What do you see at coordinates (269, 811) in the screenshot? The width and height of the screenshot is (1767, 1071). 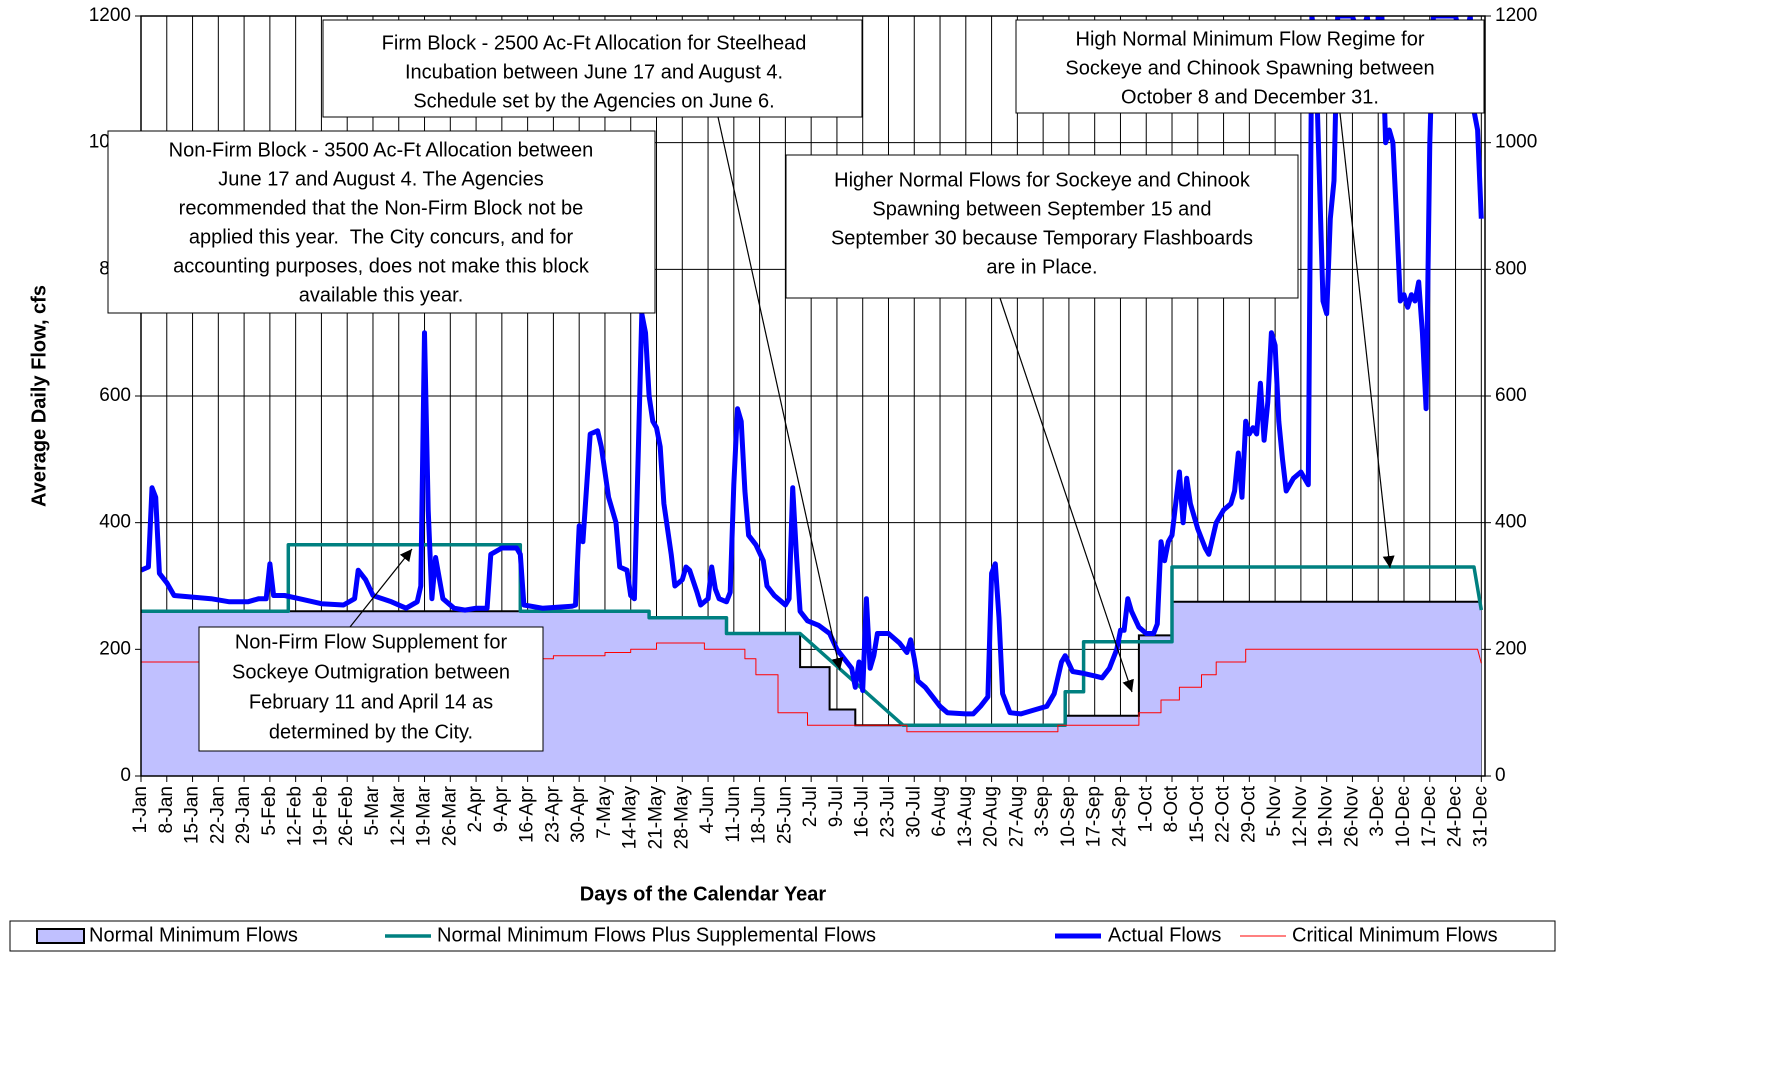 I see `x-tick-label: 5-Feb` at bounding box center [269, 811].